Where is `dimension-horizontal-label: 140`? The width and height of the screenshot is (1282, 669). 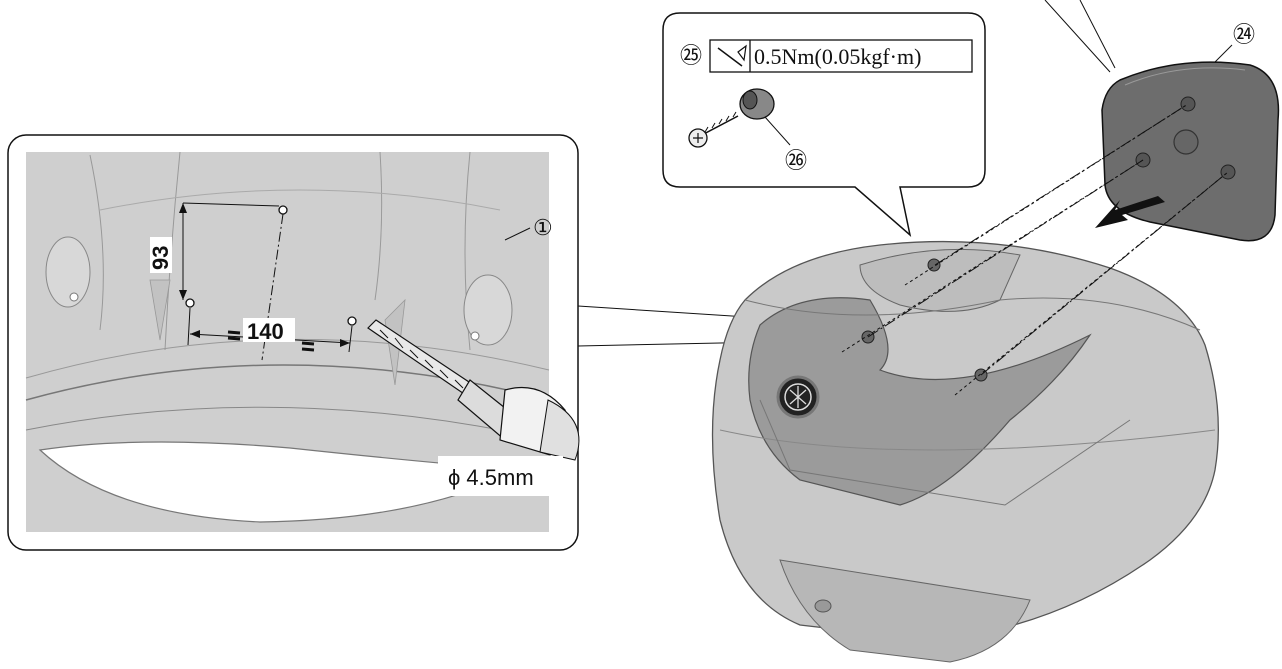
dimension-horizontal-label: 140 is located at coordinates (265, 331).